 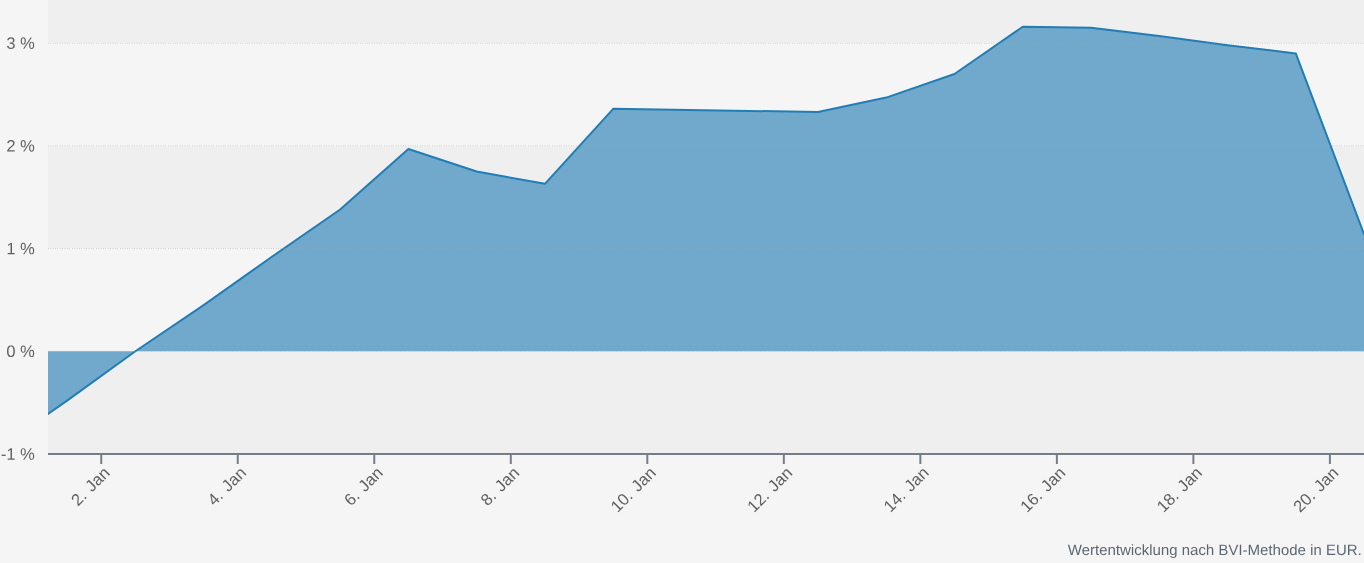 What do you see at coordinates (1316, 491) in the screenshot?
I see `x-tick-label: 20. Jan` at bounding box center [1316, 491].